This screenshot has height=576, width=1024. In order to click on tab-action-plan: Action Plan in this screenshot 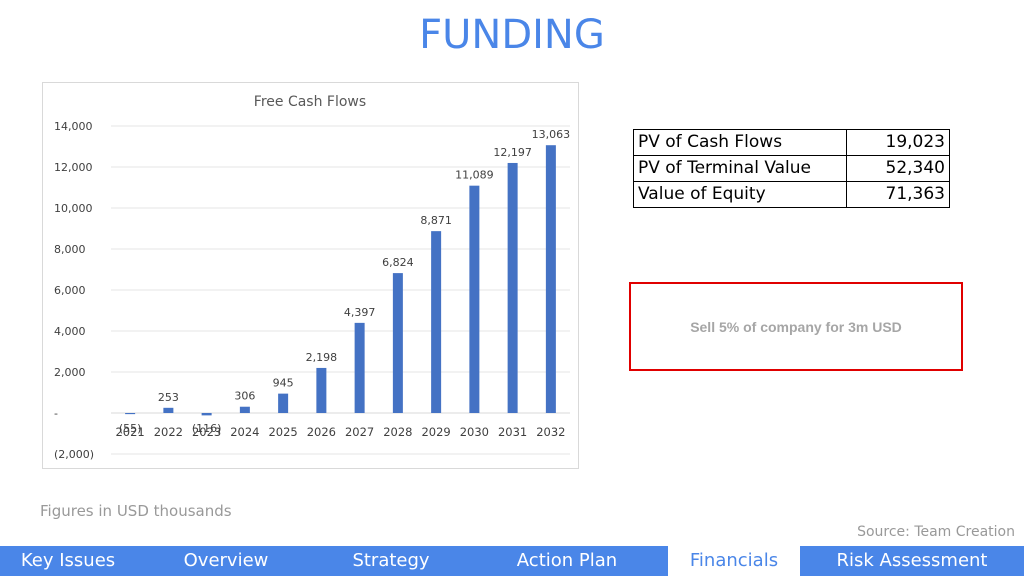, I will do `click(567, 561)`.